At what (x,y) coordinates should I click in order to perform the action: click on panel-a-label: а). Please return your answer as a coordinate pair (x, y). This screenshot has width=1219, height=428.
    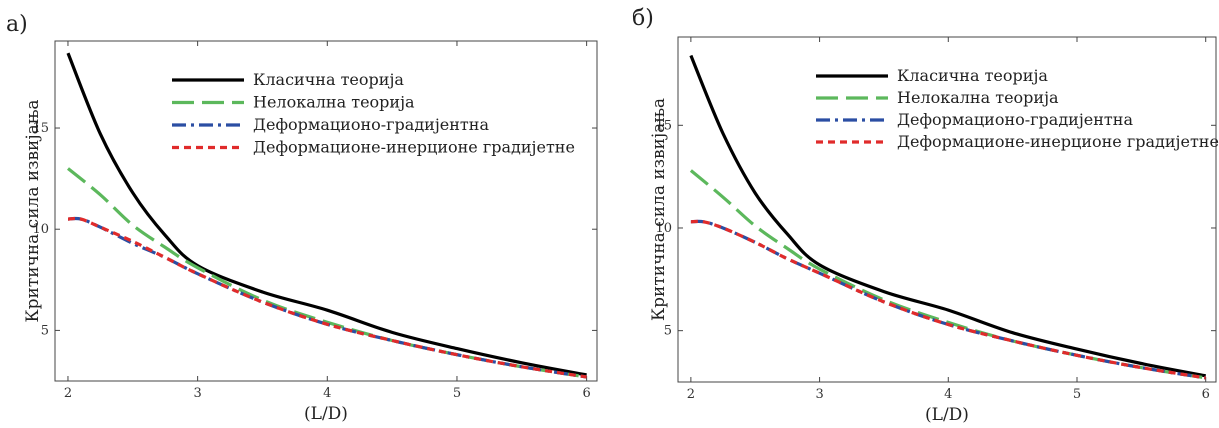
    Looking at the image, I should click on (17, 24).